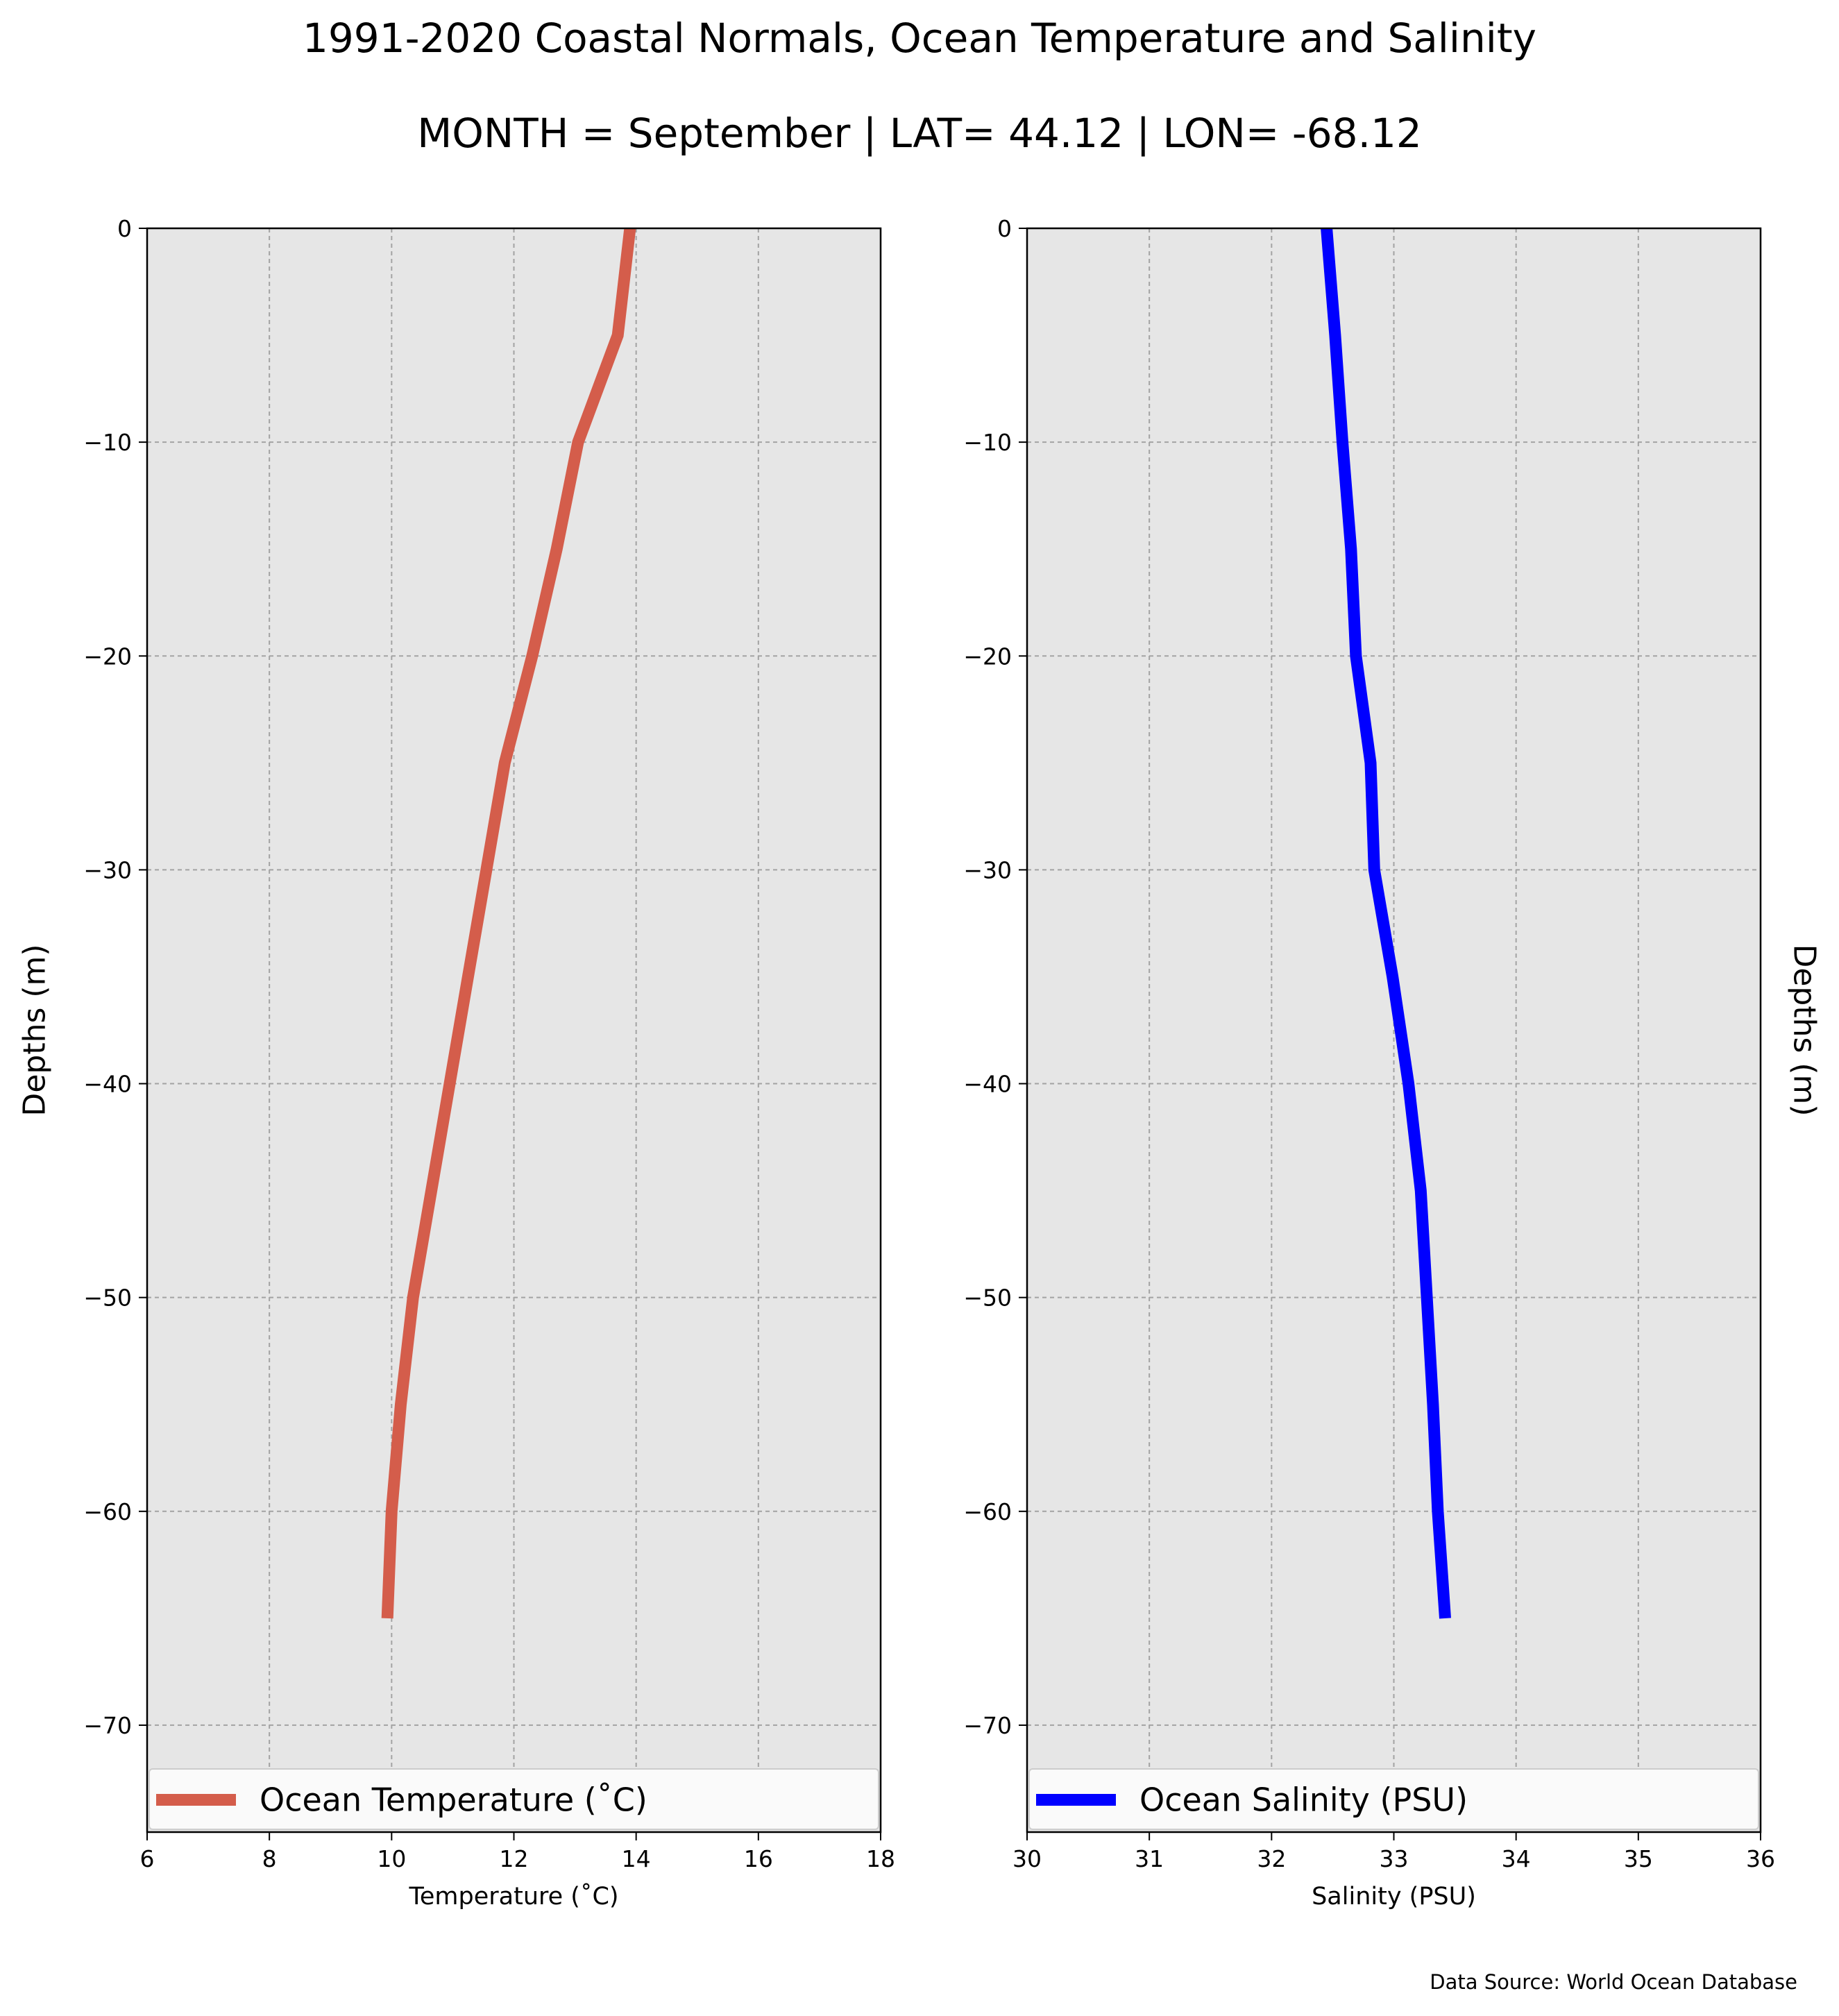  Describe the element at coordinates (508, 924) in the screenshot. I see `temperature-series-line` at that location.